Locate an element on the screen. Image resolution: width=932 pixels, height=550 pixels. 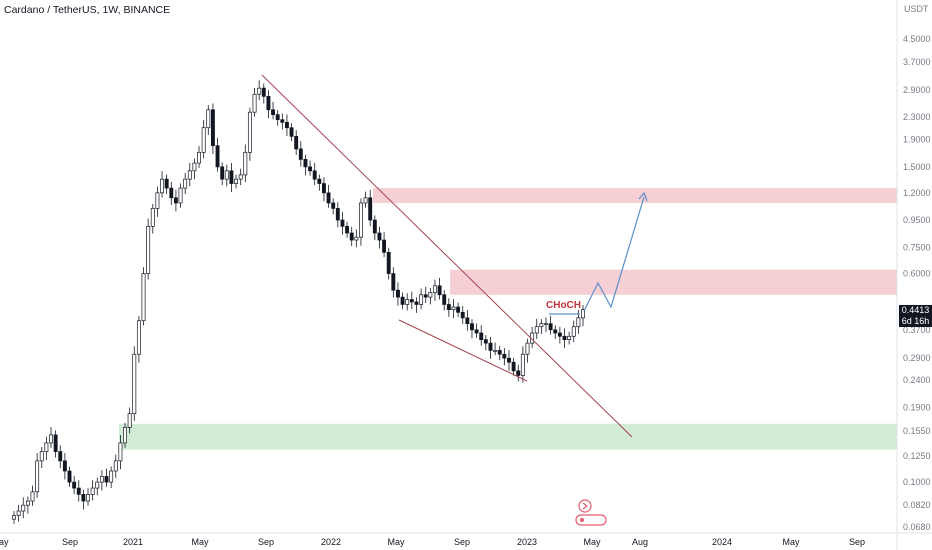
last-price-countdown: 6d 16h is located at coordinates (915, 321).